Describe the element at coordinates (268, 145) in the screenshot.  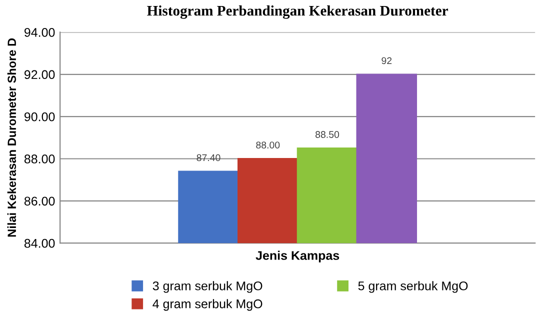
I see `data-label: 88.00` at that location.